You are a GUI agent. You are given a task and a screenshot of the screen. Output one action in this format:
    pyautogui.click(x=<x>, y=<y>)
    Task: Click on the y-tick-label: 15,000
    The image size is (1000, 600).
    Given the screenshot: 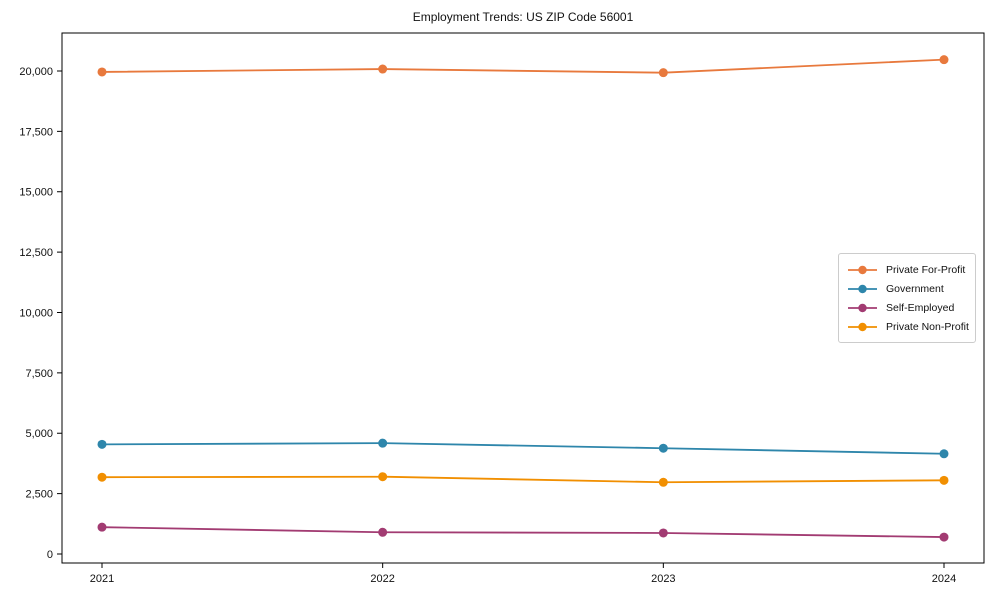 What is the action you would take?
    pyautogui.click(x=36, y=193)
    